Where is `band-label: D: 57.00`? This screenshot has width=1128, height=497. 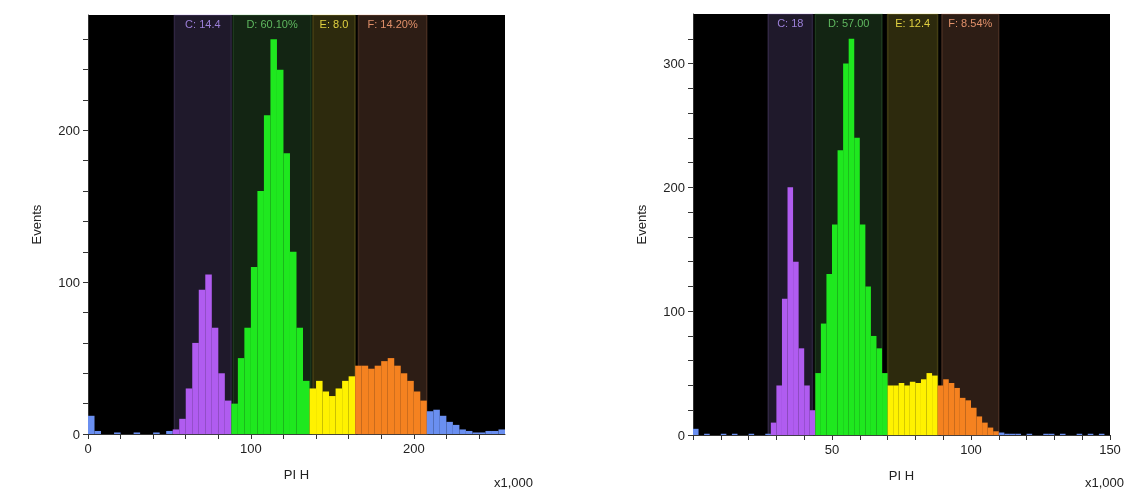 band-label: D: 57.00 is located at coordinates (848, 22).